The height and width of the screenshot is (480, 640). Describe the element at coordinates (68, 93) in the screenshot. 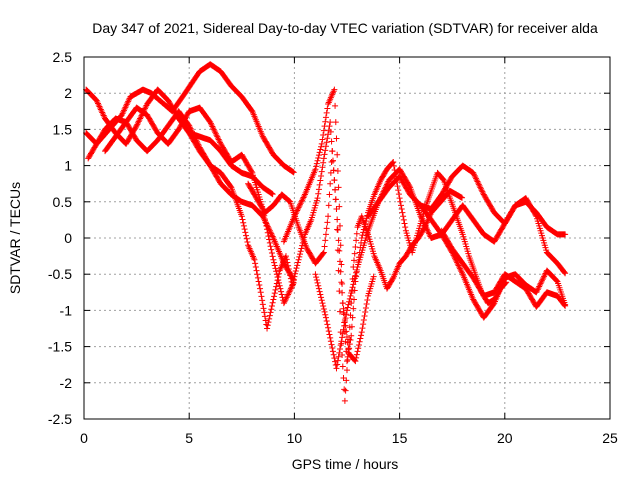

I see `y-tick-label: 2` at that location.